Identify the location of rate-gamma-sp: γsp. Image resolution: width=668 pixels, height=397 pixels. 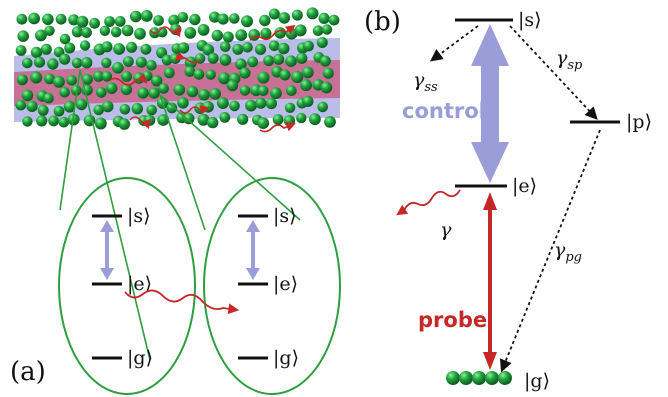
(569, 60).